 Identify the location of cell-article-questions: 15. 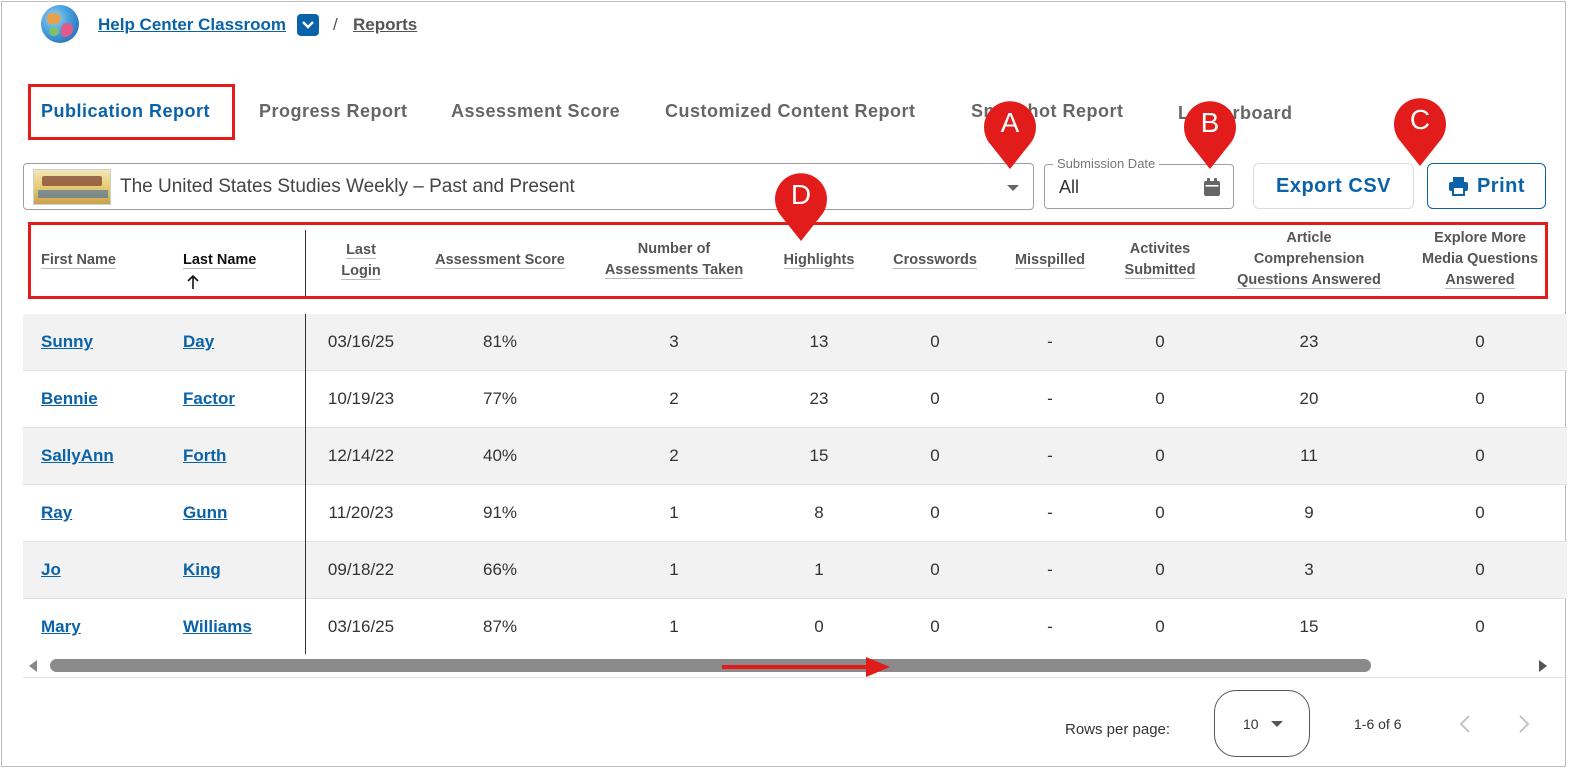
(1309, 626).